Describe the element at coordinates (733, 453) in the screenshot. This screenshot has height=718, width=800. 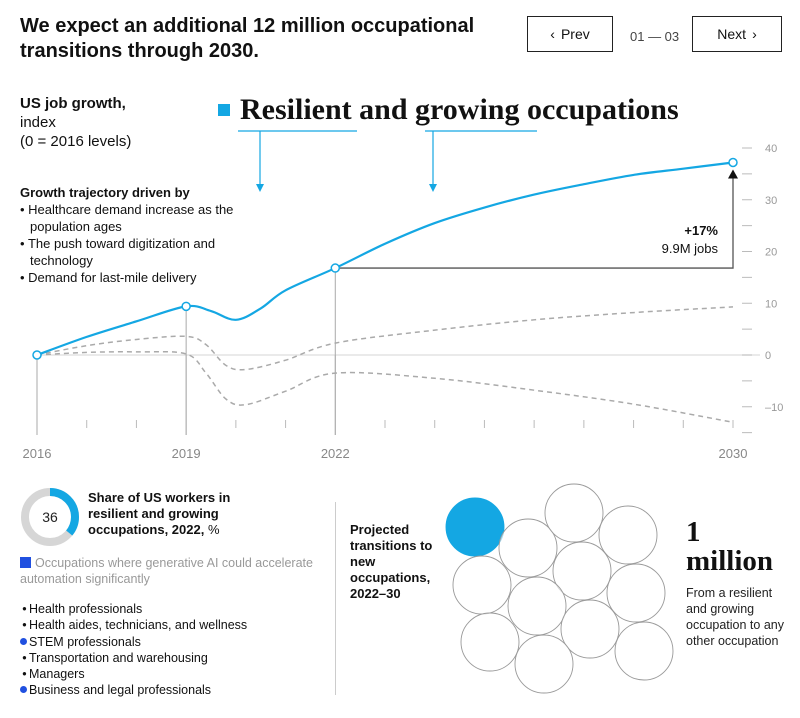
I see `x-tick-label: 2030` at that location.